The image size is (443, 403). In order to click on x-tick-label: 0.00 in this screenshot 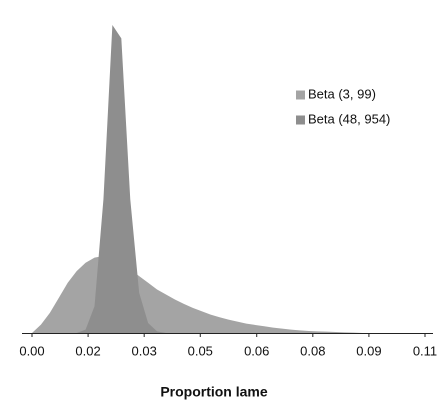, I will do `click(31, 350)`.